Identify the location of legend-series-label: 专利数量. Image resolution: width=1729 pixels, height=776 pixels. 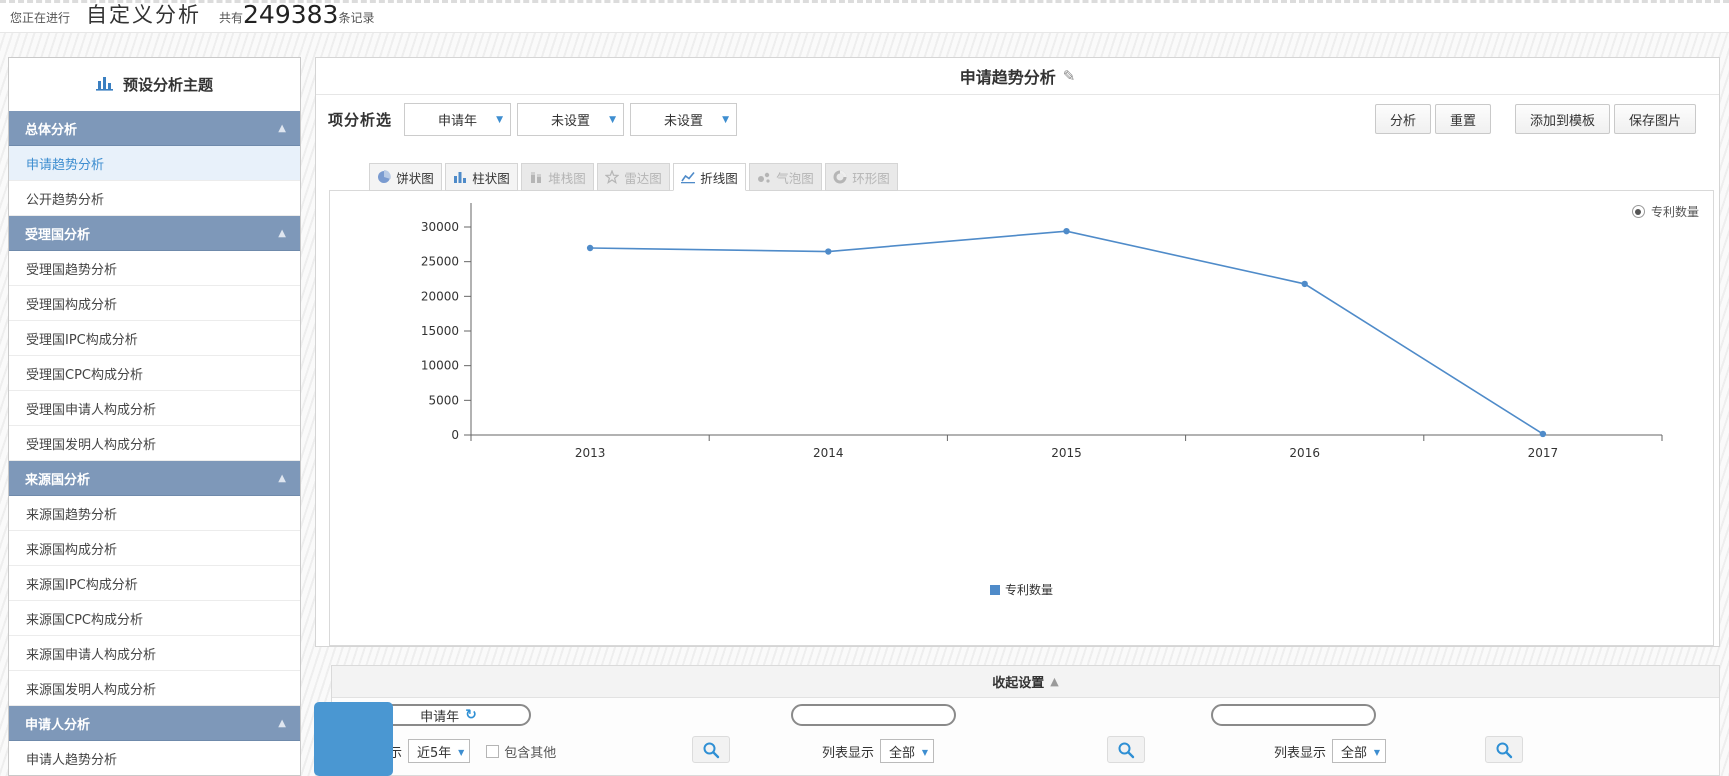
(1028, 590).